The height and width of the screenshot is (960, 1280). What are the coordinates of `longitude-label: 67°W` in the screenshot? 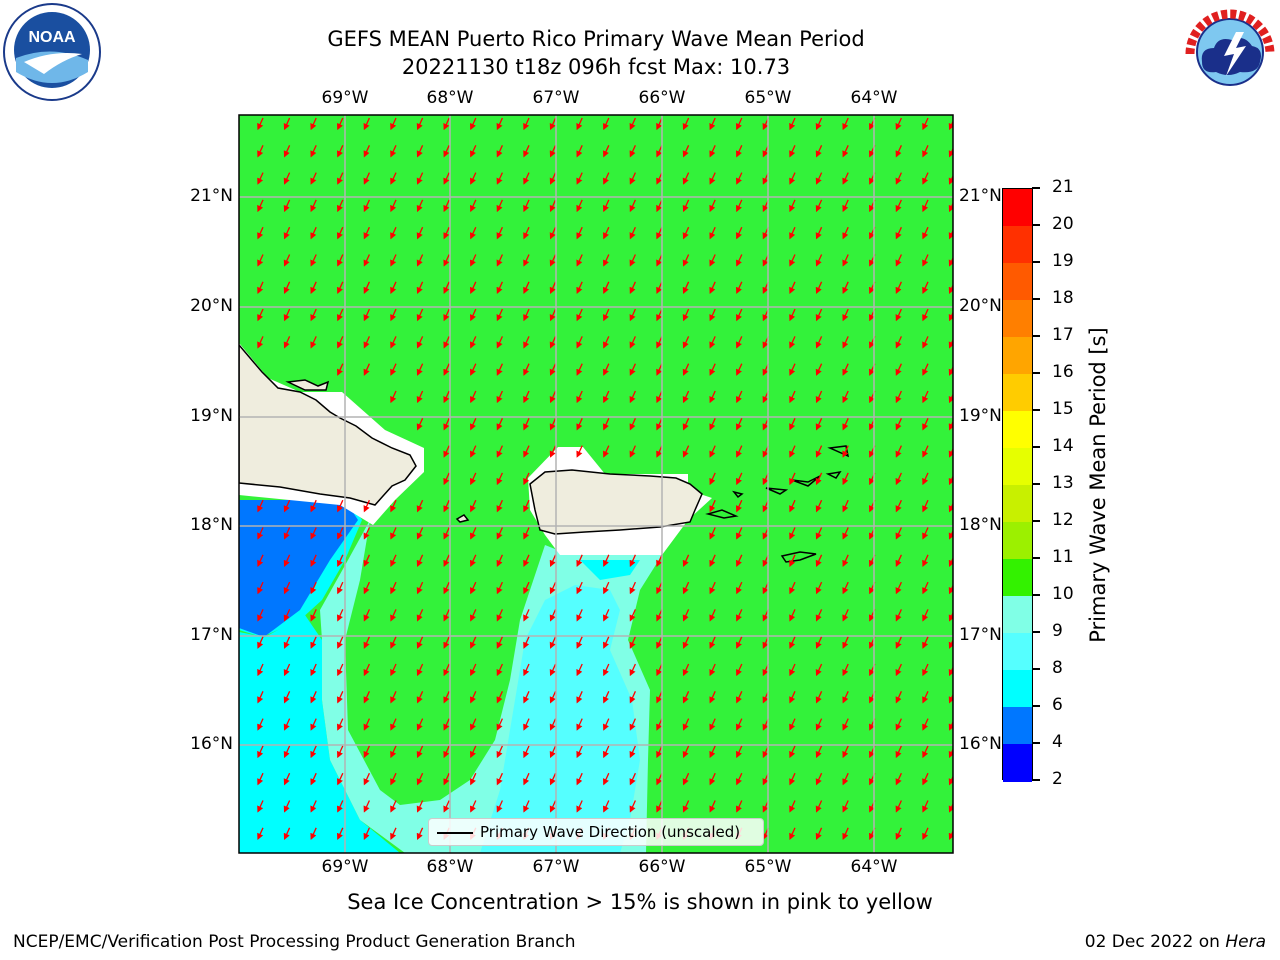 It's located at (556, 867).